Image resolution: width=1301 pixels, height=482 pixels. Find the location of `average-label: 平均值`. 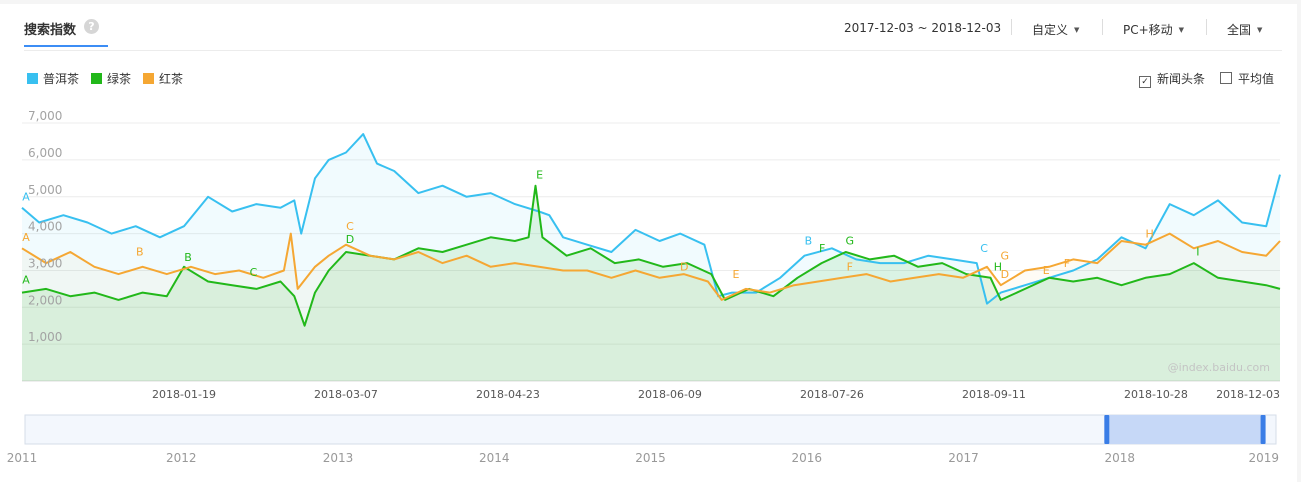

average-label: 平均值 is located at coordinates (1256, 79).